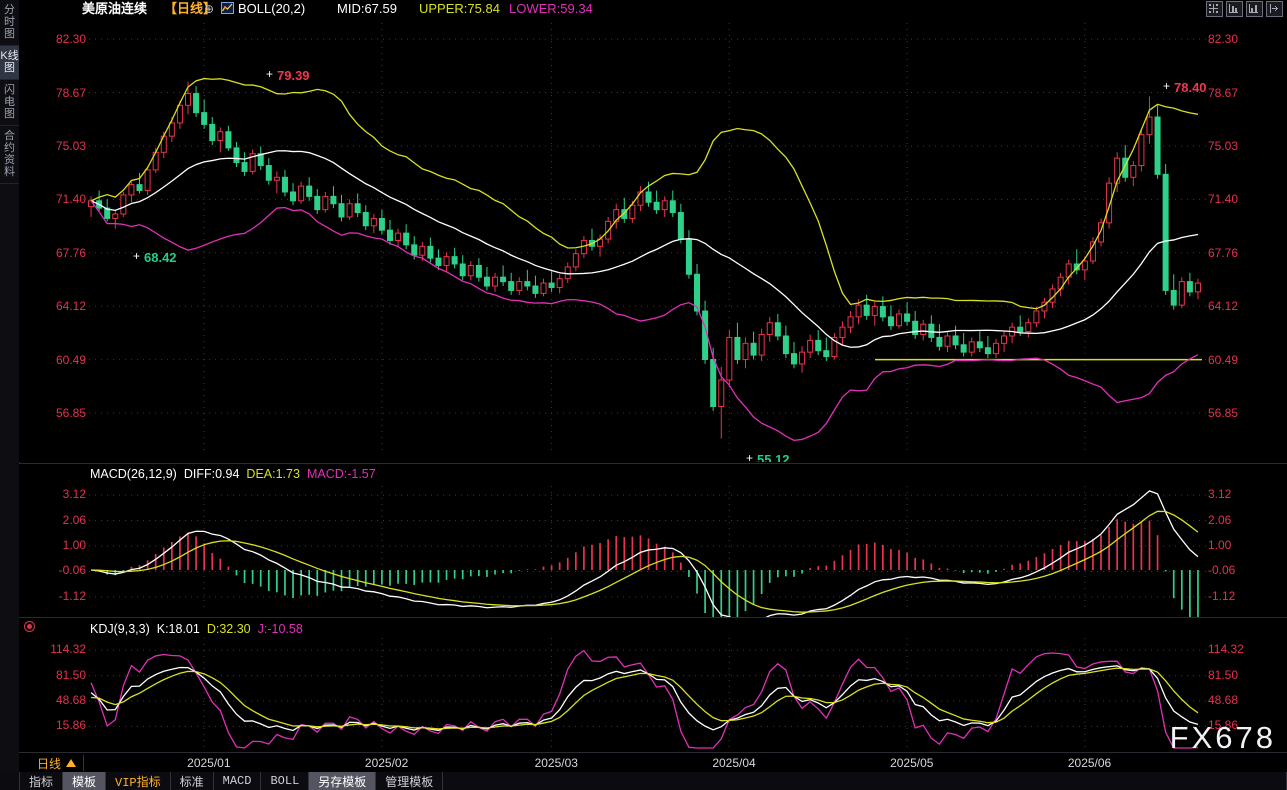  I want to click on x-tick-label: 2025/06, so click(1089, 763).